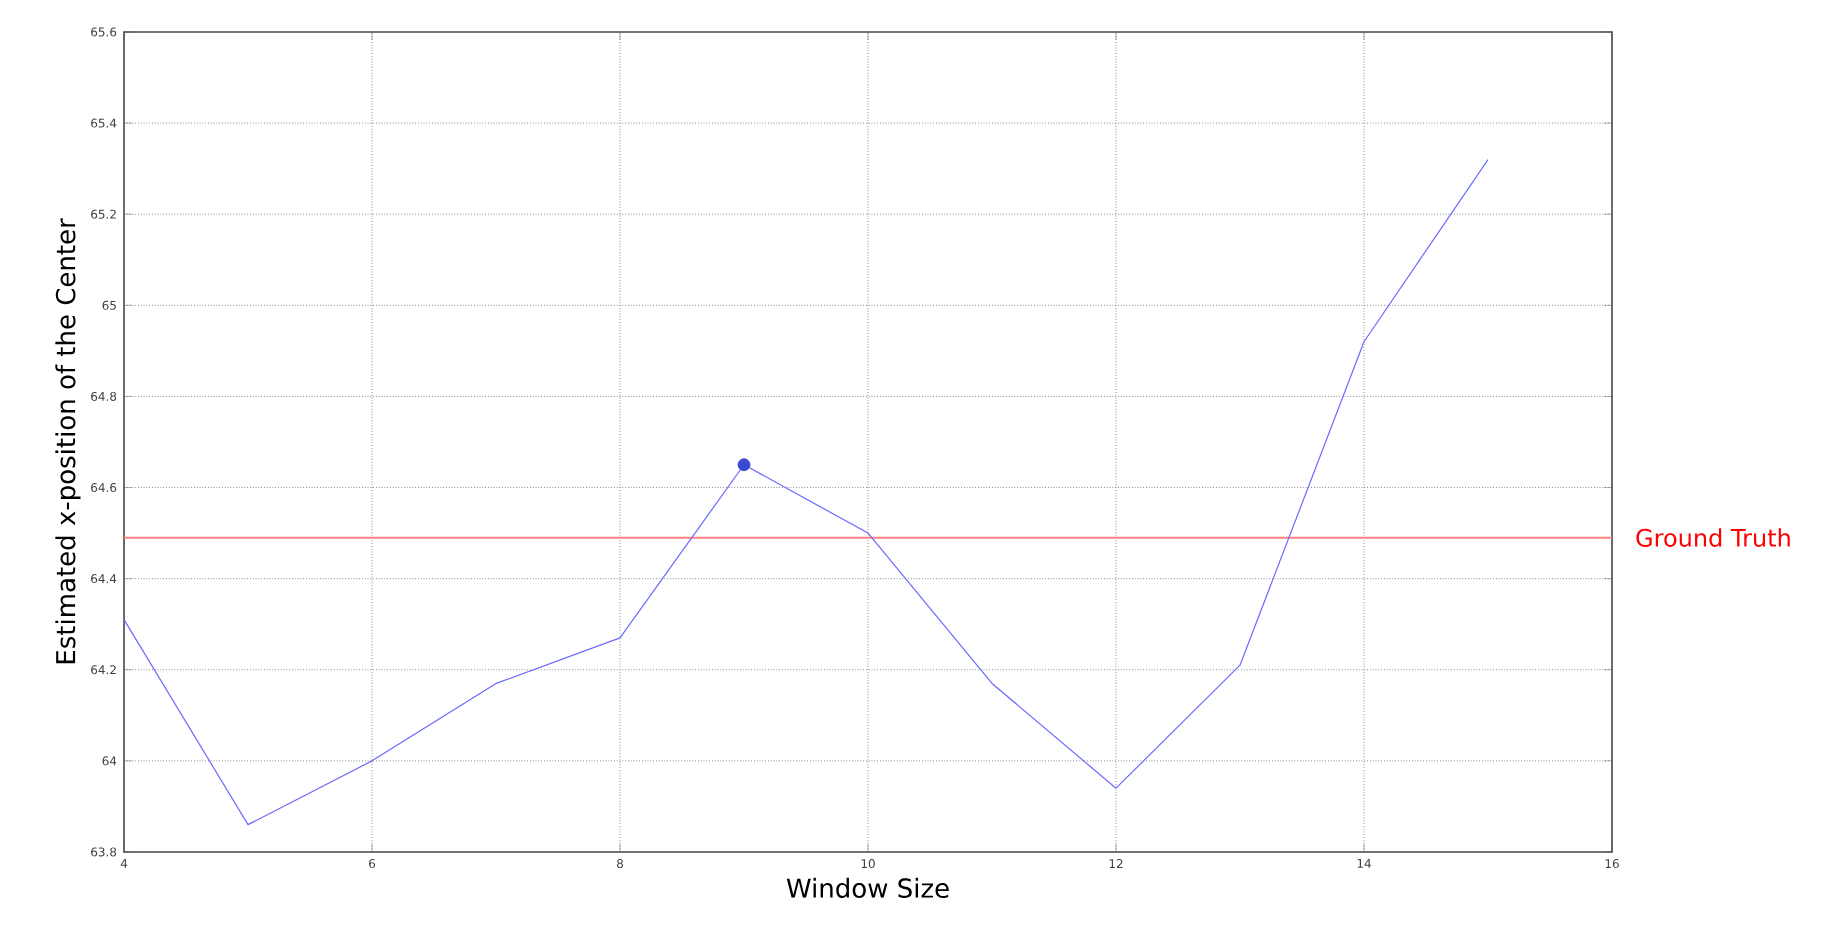 This screenshot has width=1838, height=932. I want to click on y-axis-title: Estimated x-position of the Center, so click(68, 441).